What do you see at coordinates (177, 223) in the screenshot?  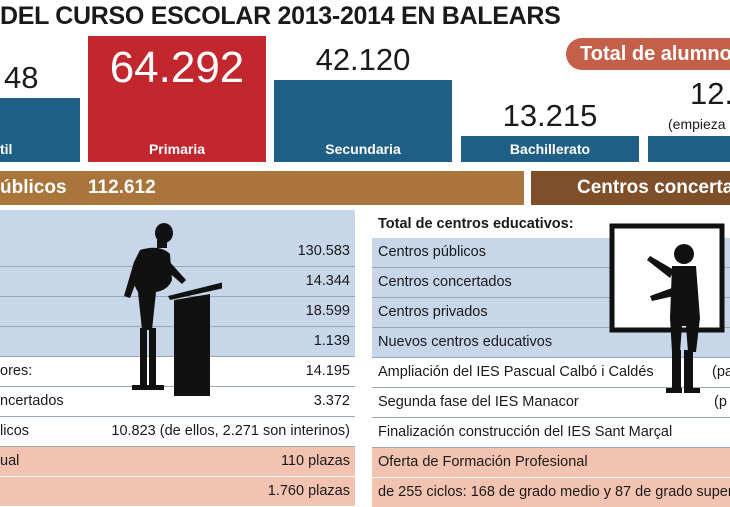 I see `left-row` at bounding box center [177, 223].